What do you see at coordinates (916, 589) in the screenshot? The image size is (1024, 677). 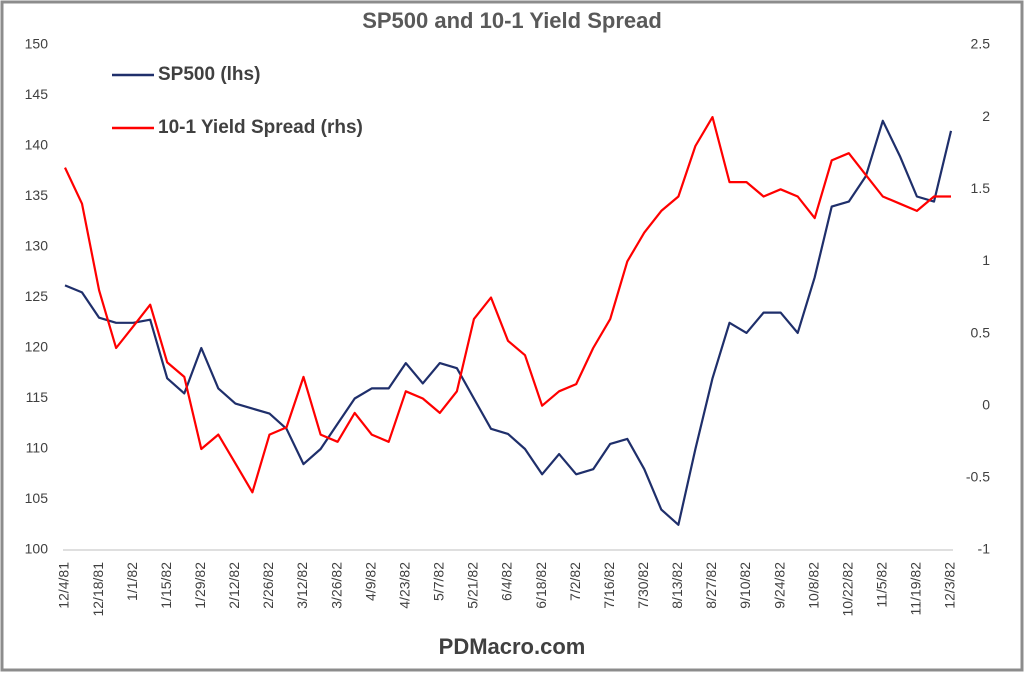 I see `x-tick-label: 11/19/82` at bounding box center [916, 589].